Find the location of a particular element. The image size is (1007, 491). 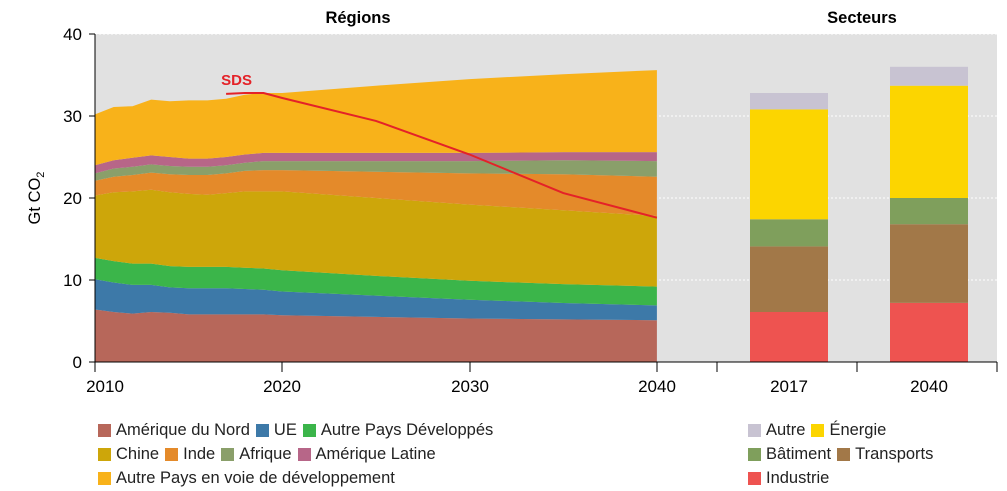

legend-label-amerique_latine: Amérique Latine is located at coordinates (375, 453).